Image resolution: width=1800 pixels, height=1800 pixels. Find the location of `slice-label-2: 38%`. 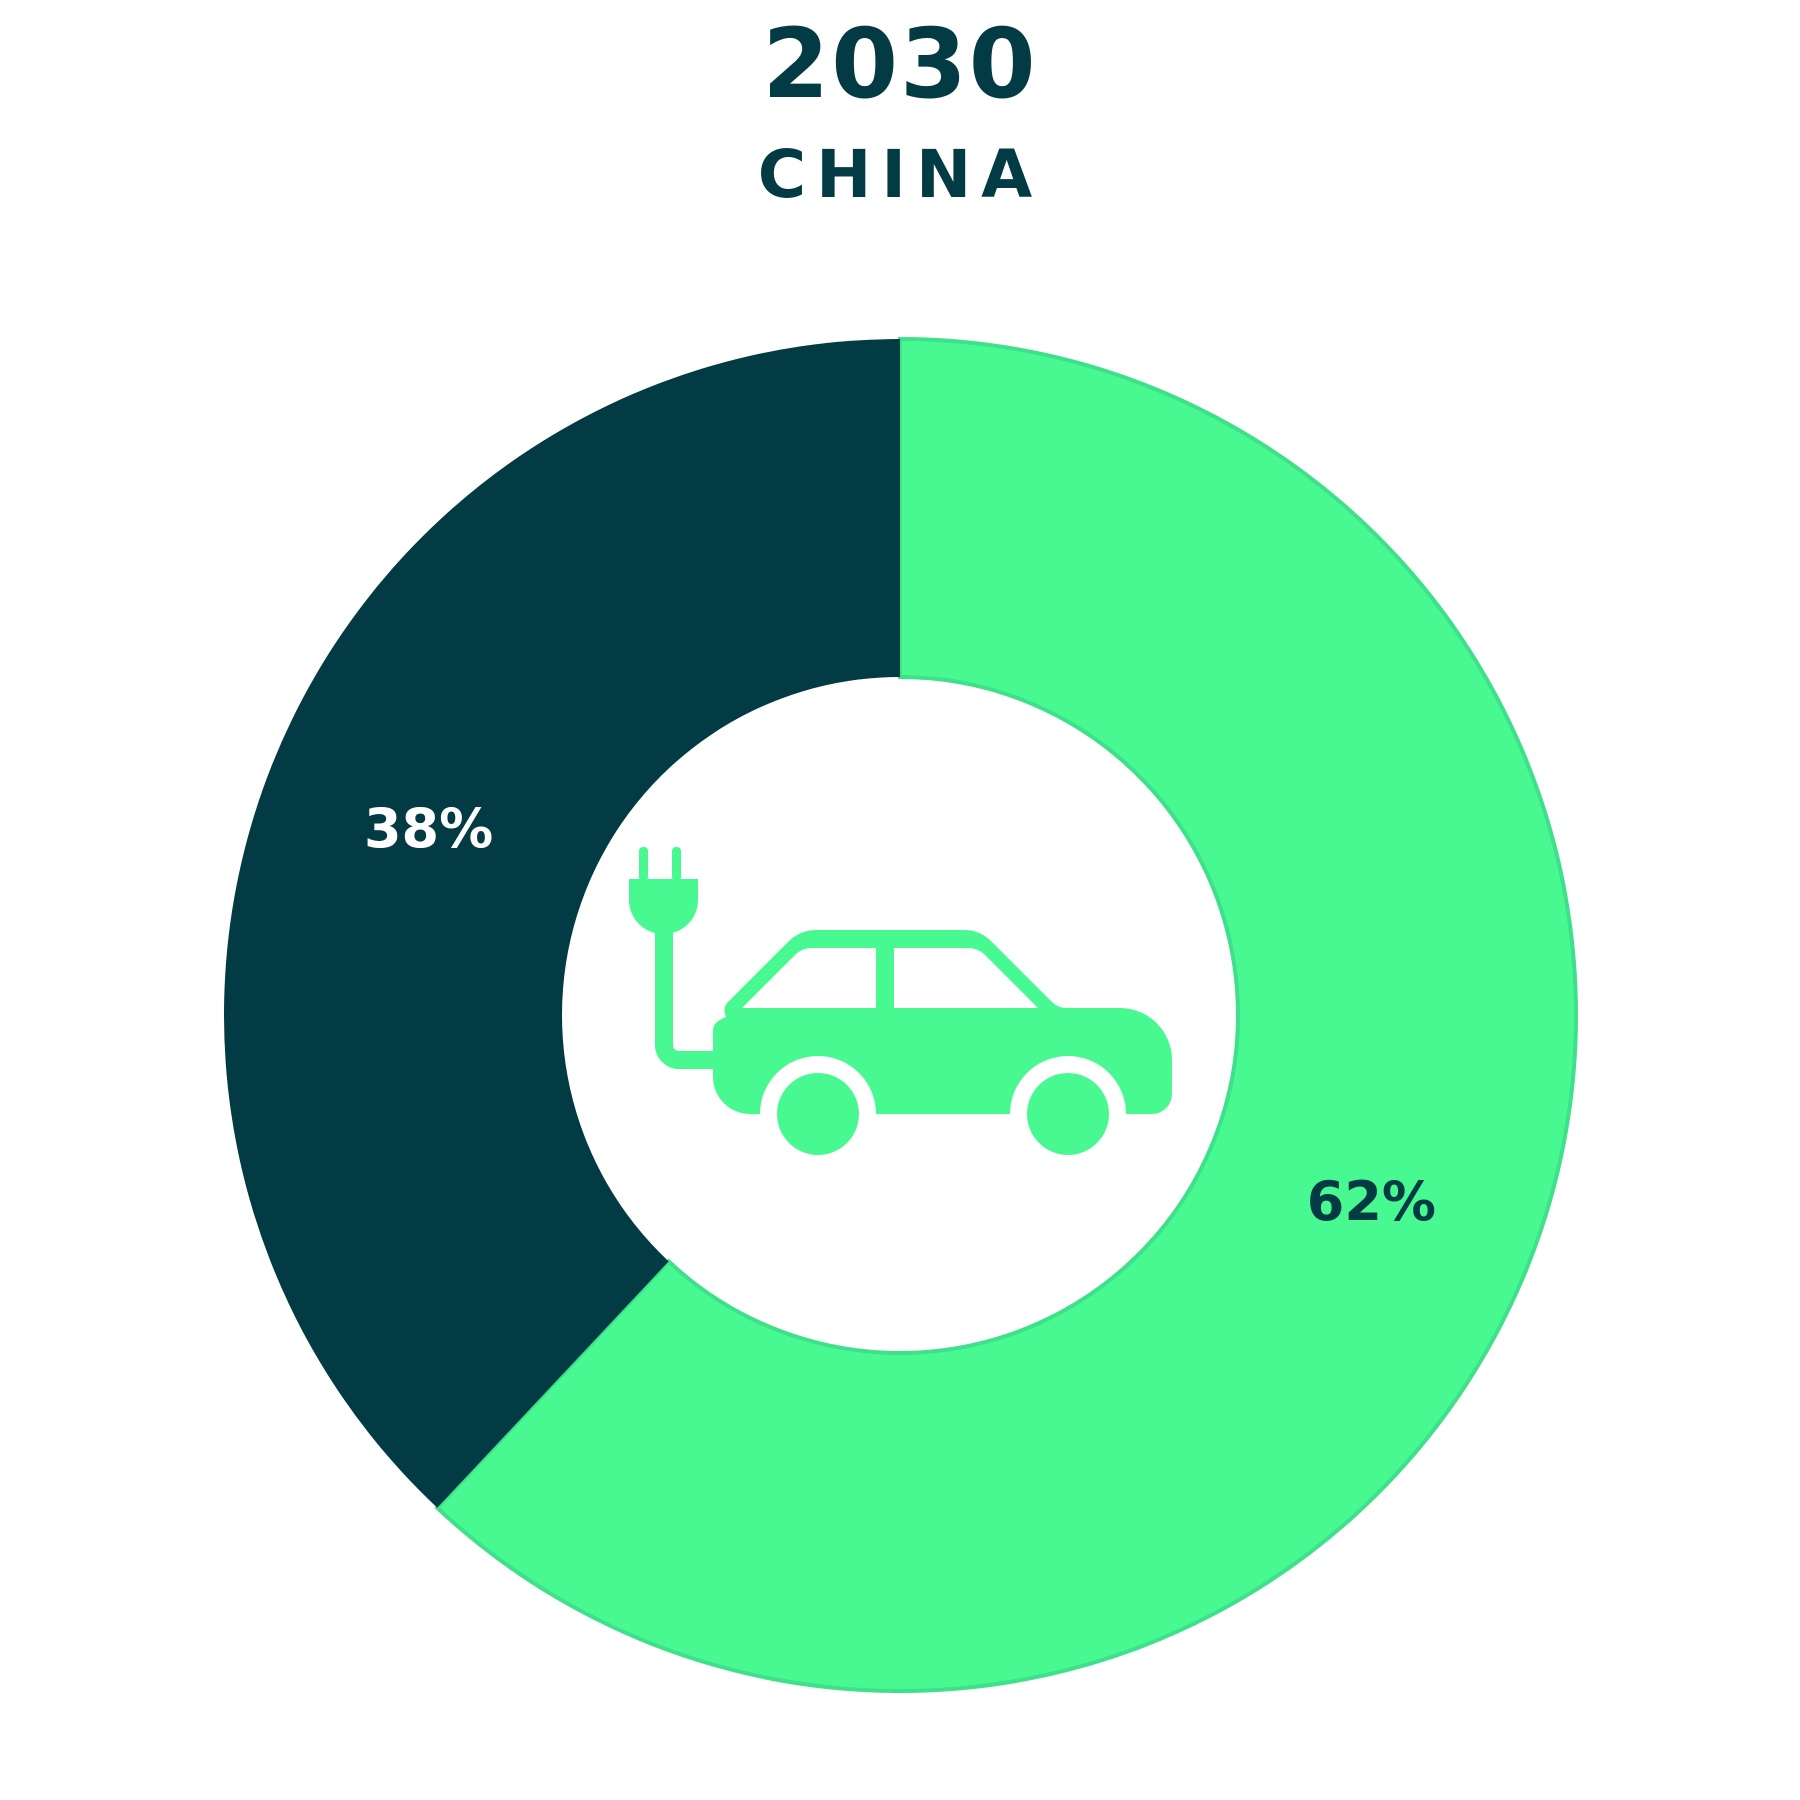

slice-label-2: 38% is located at coordinates (428, 828).